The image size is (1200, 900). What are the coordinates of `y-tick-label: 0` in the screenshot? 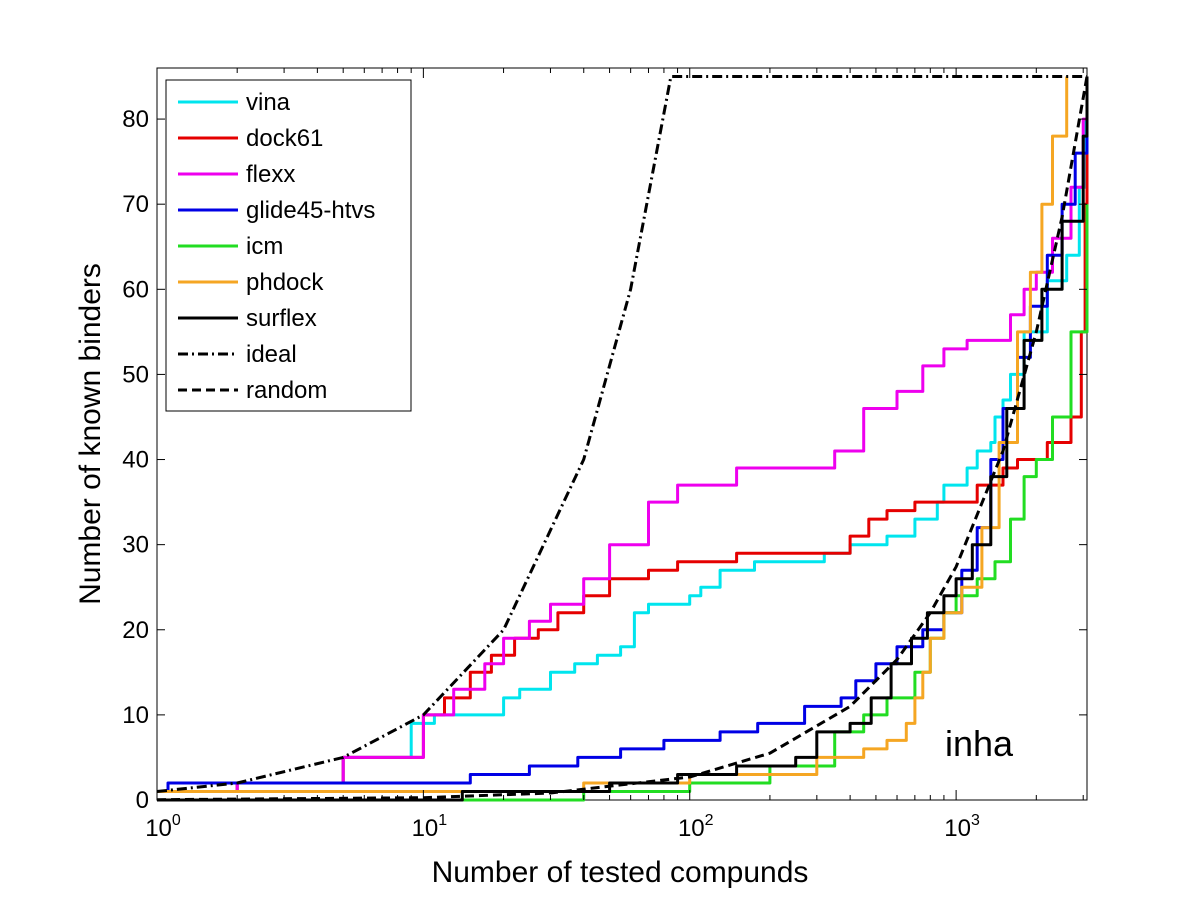 It's located at (142, 800).